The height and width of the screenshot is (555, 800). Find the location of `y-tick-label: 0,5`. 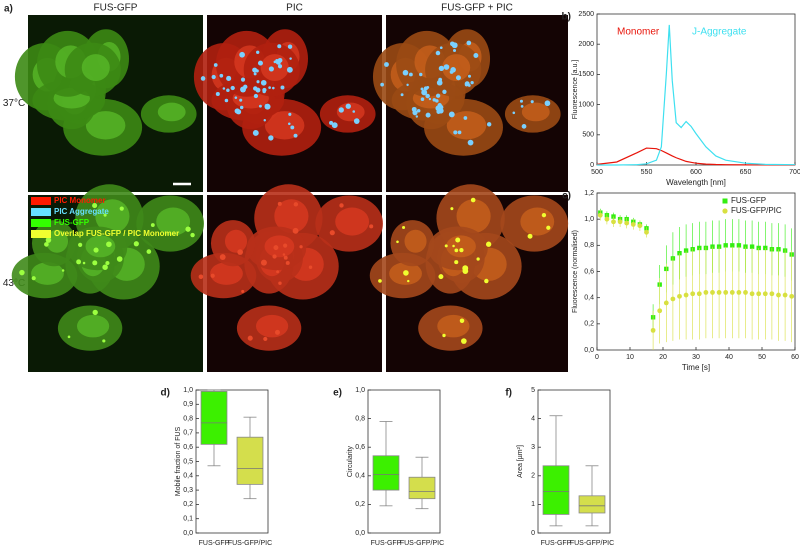

y-tick-label: 0,5 is located at coordinates (188, 461).